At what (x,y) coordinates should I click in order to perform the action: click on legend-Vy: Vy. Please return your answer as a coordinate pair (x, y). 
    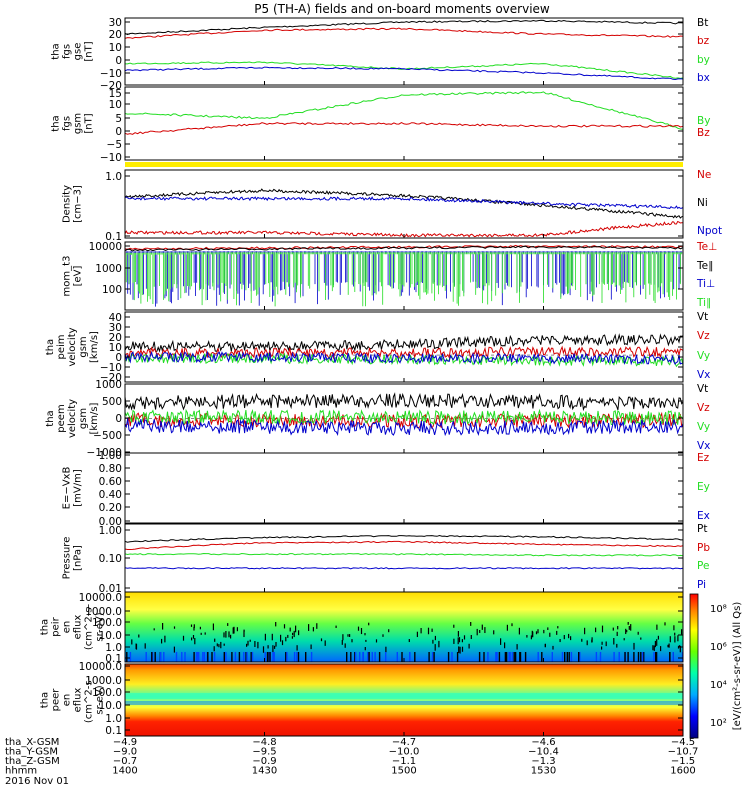
    Looking at the image, I should click on (703, 427).